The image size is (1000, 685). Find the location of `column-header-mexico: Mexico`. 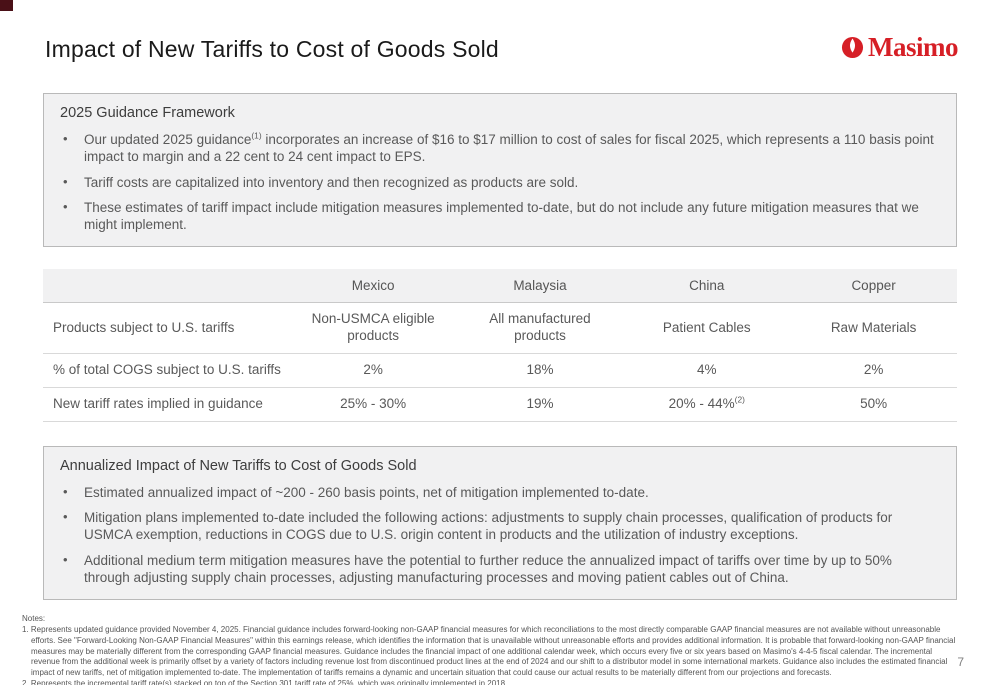

column-header-mexico: Mexico is located at coordinates (373, 286).